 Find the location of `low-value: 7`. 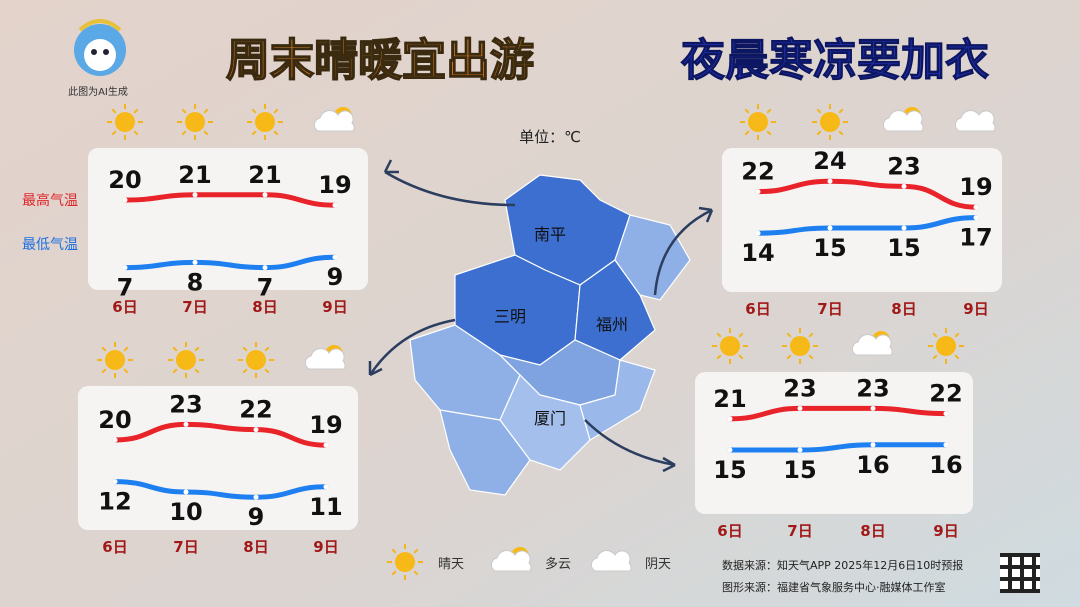

low-value: 7 is located at coordinates (125, 288).